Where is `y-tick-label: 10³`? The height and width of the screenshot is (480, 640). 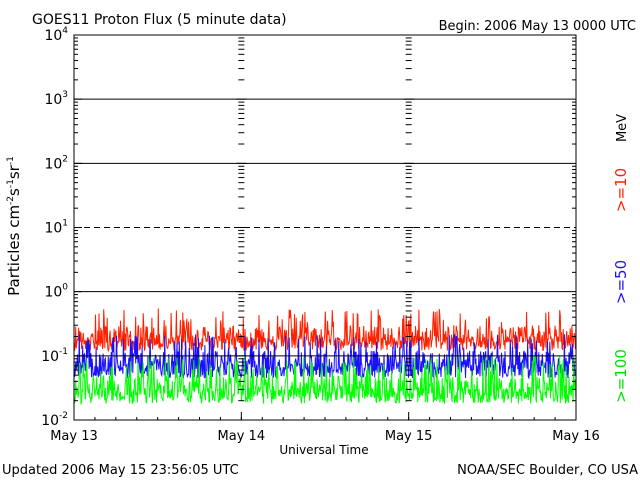
y-tick-label: 10³ is located at coordinates (56, 99).